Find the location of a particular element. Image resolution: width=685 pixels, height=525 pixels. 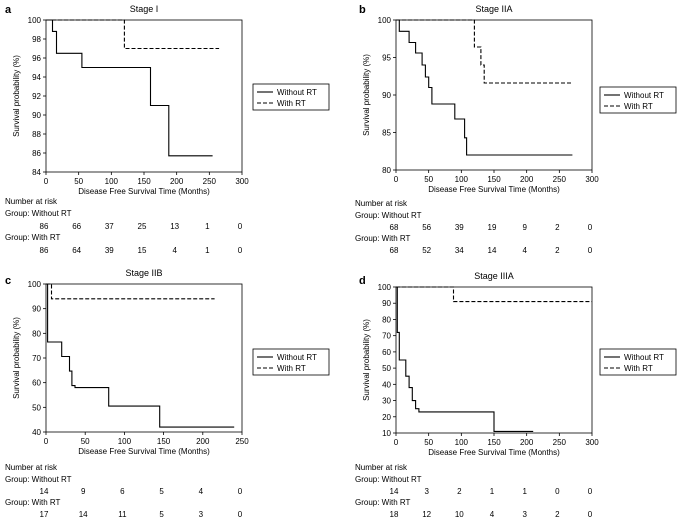

y-tick-label: 94 is located at coordinates (36, 77).